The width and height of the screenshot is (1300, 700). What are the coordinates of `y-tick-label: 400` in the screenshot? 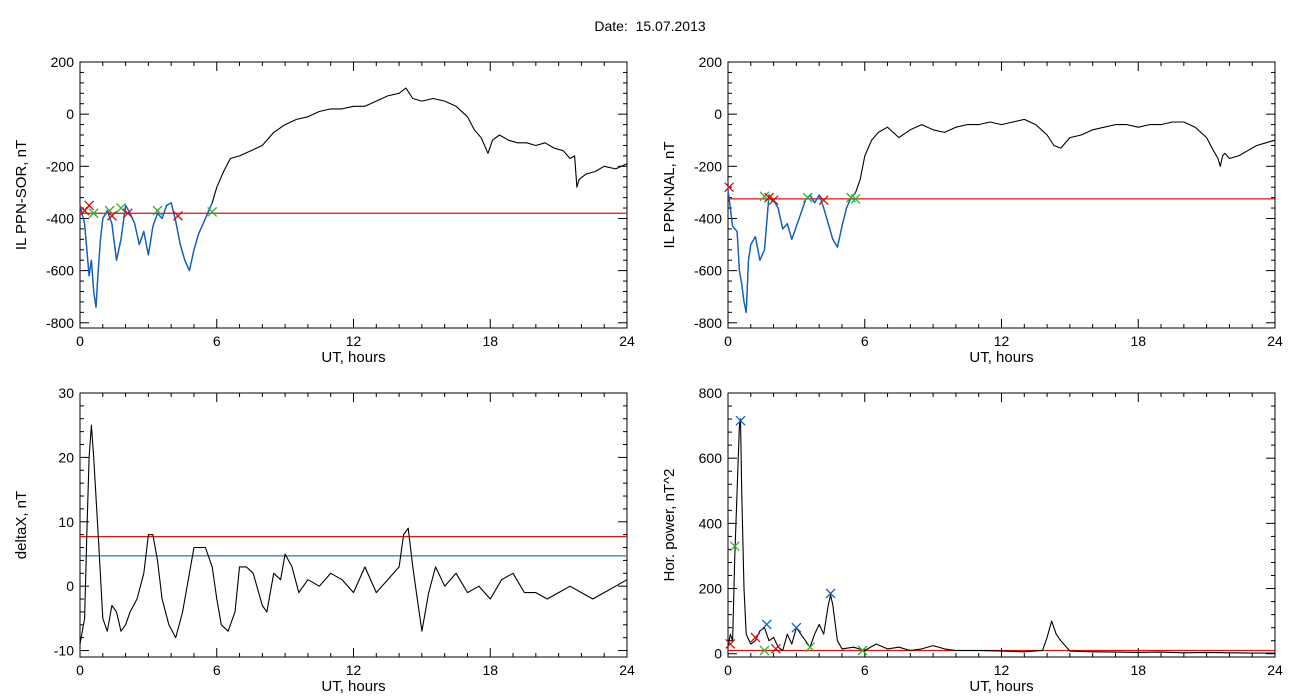 It's located at (711, 523).